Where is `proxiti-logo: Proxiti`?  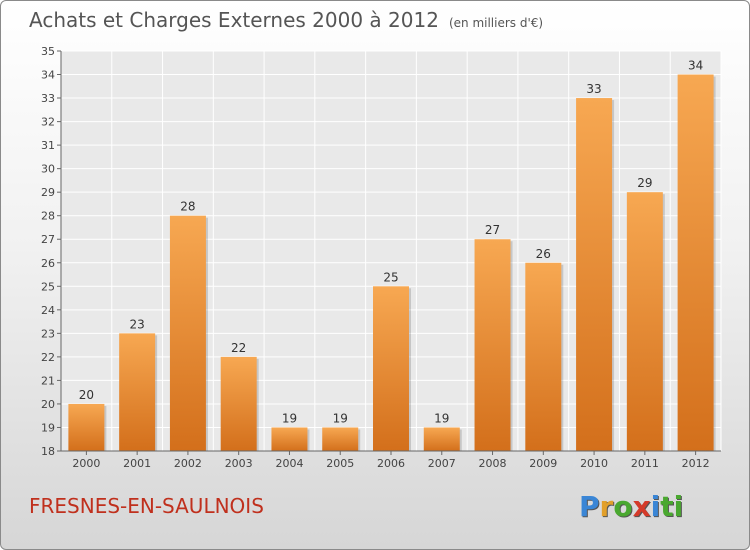 proxiti-logo: Proxiti is located at coordinates (631, 506).